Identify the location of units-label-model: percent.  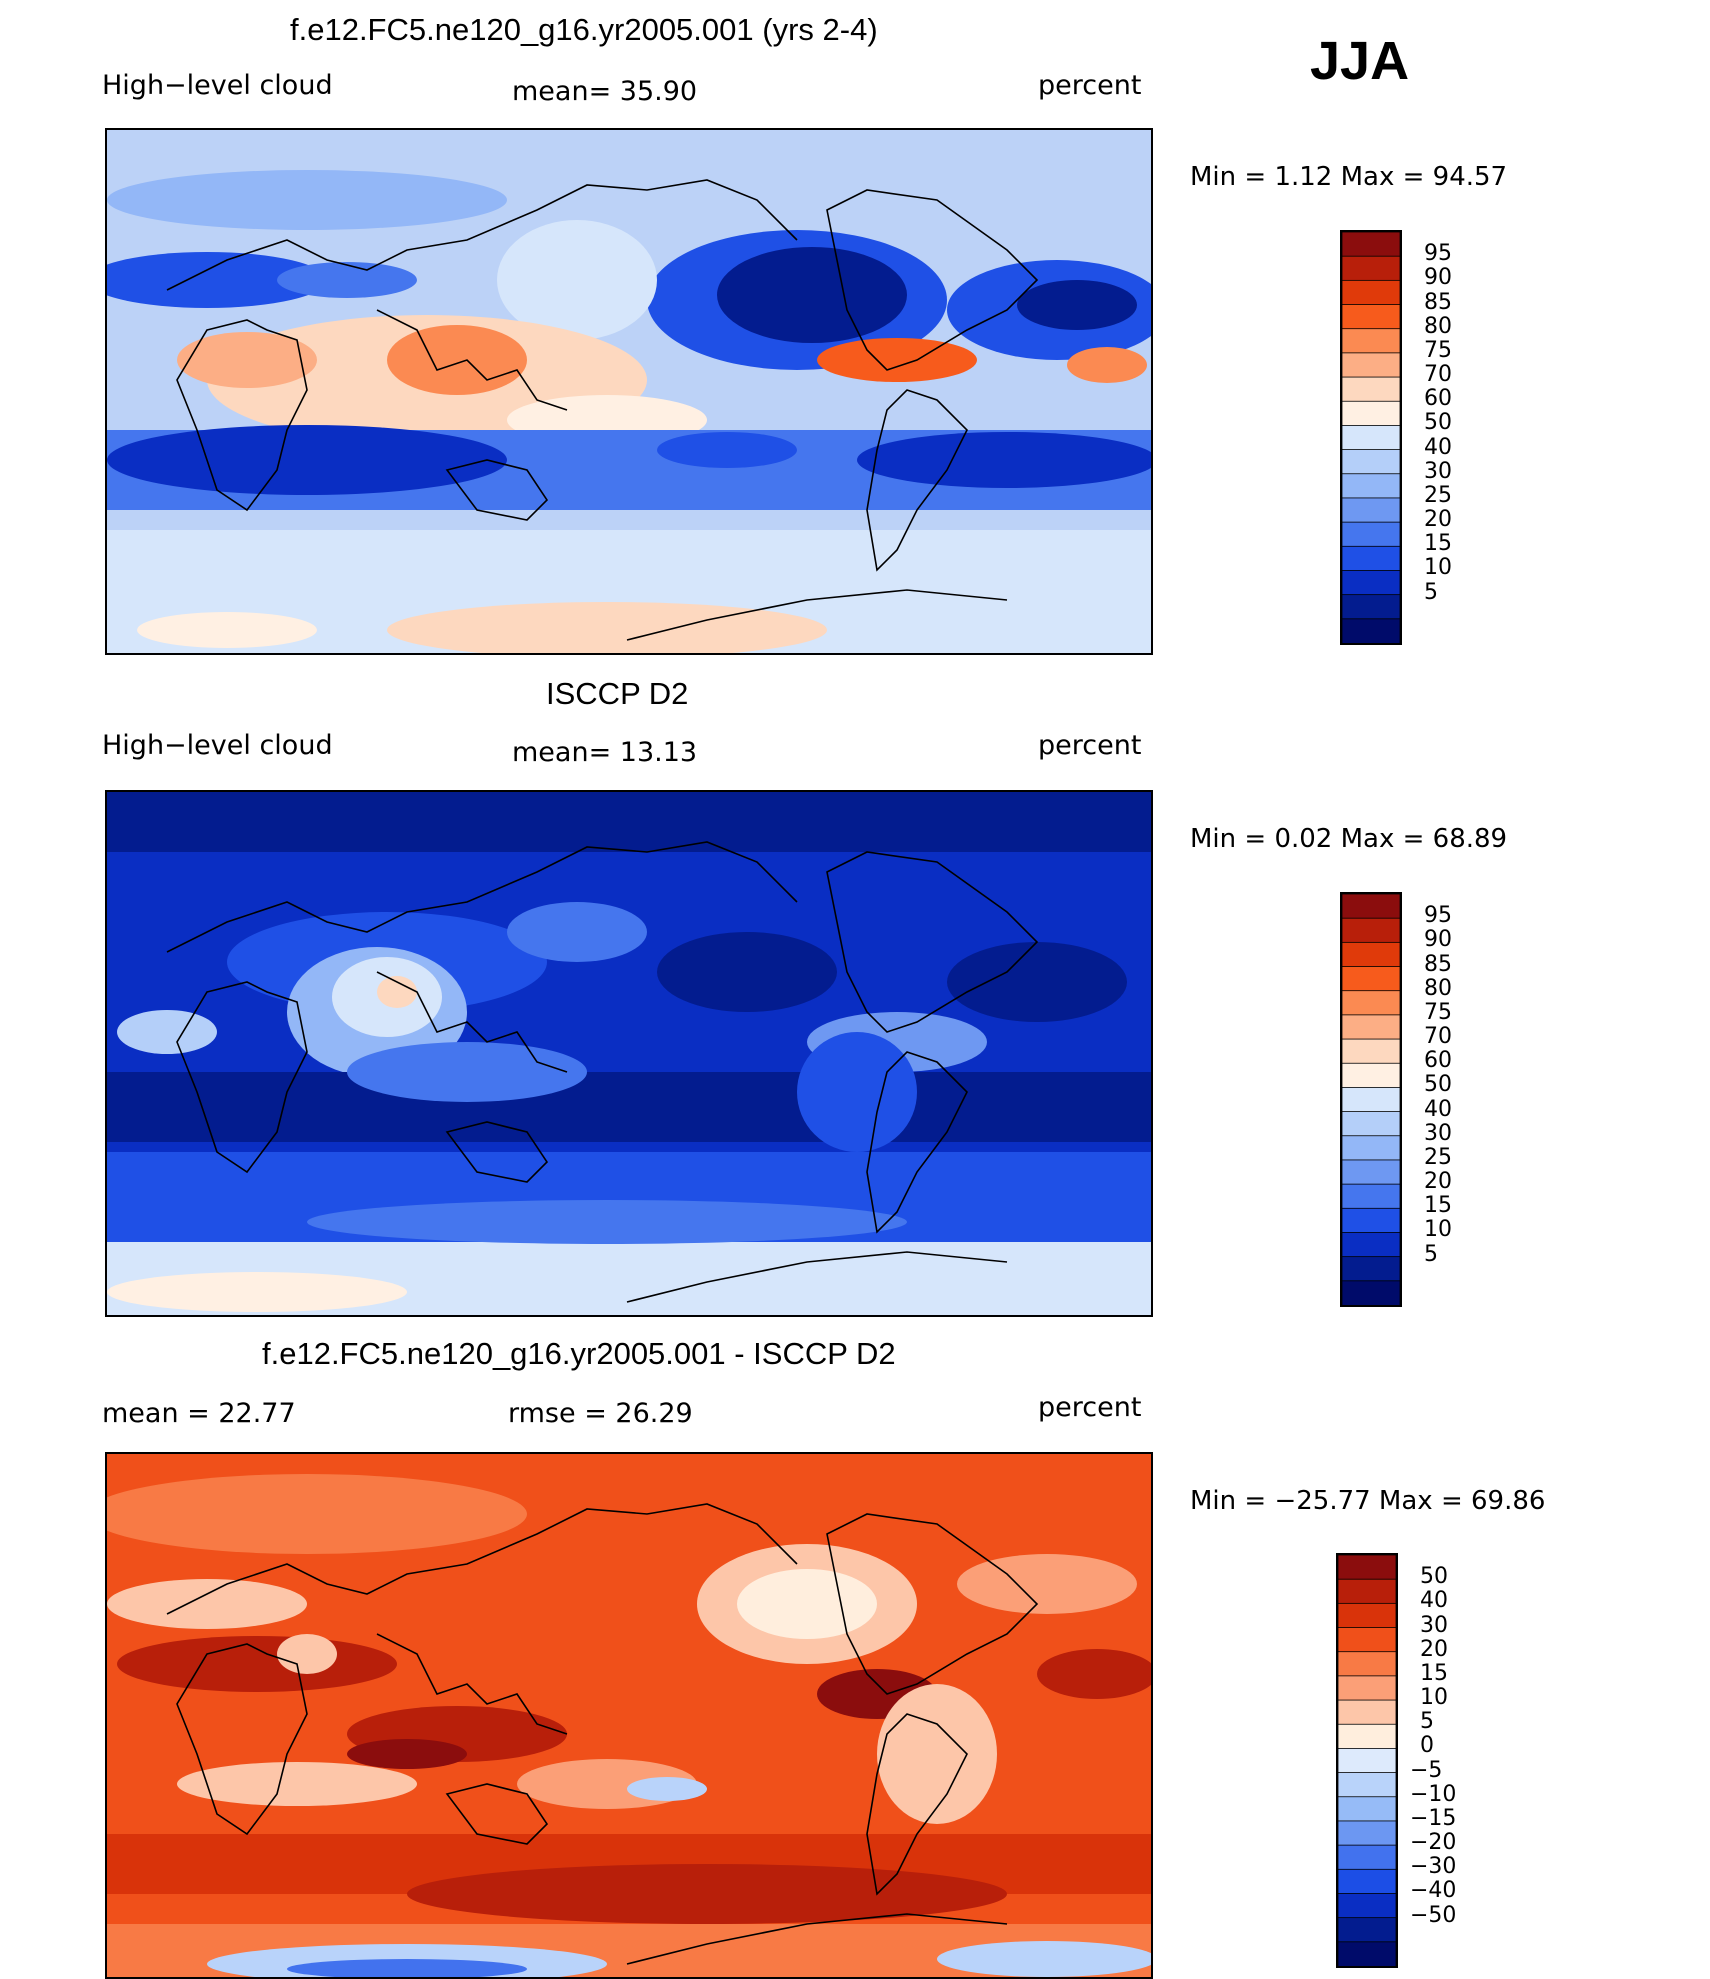
(1090, 85).